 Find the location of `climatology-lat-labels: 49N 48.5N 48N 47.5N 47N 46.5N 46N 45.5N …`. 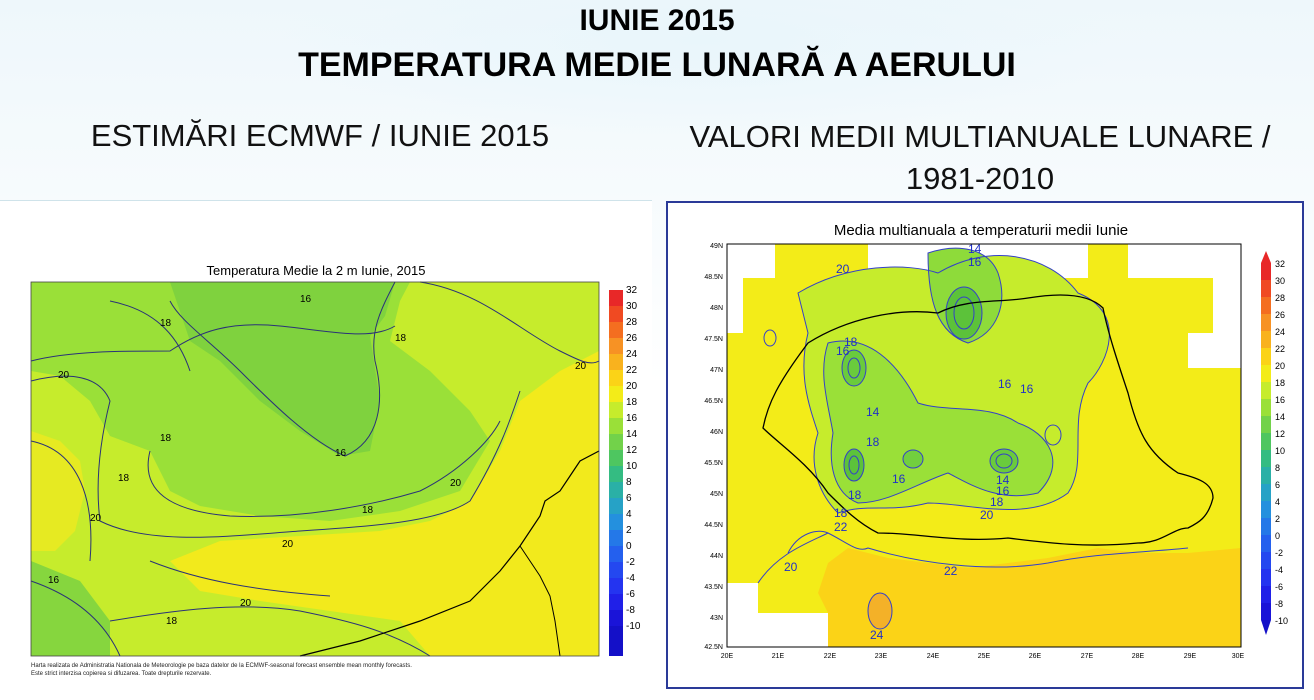

climatology-lat-labels: 49N 48.5N 48N 47.5N 47N 46.5N 46N 45.5N … is located at coordinates (713, 447).